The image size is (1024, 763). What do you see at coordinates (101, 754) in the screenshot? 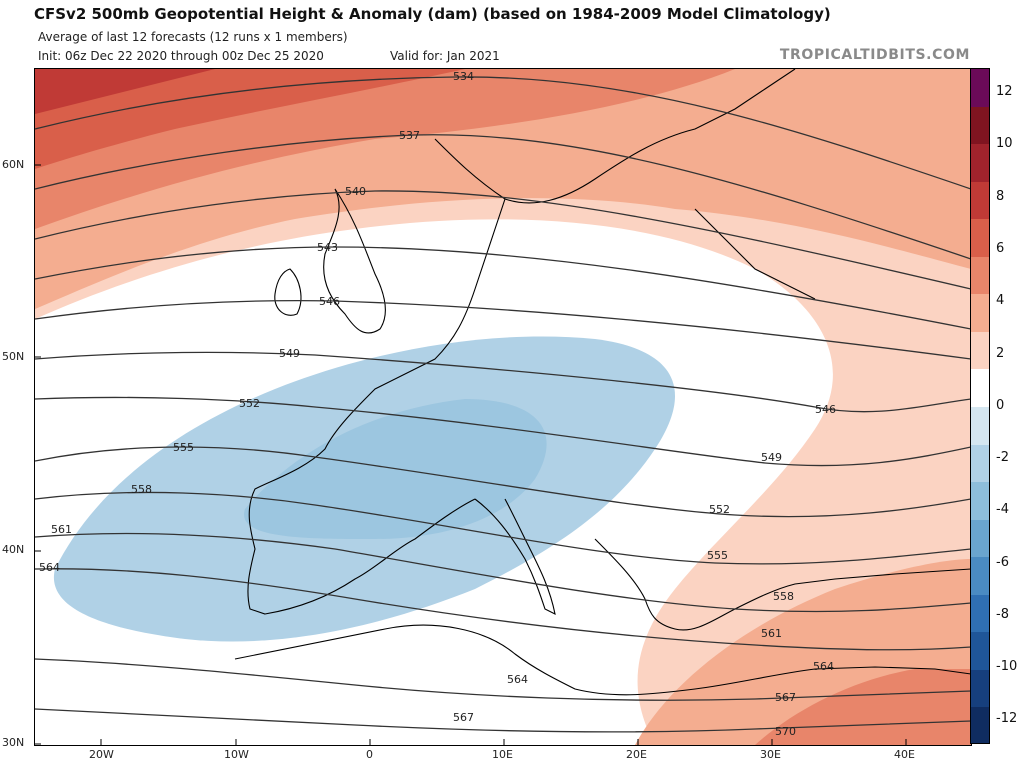
I see `lon-label-20w: 20W` at bounding box center [101, 754].